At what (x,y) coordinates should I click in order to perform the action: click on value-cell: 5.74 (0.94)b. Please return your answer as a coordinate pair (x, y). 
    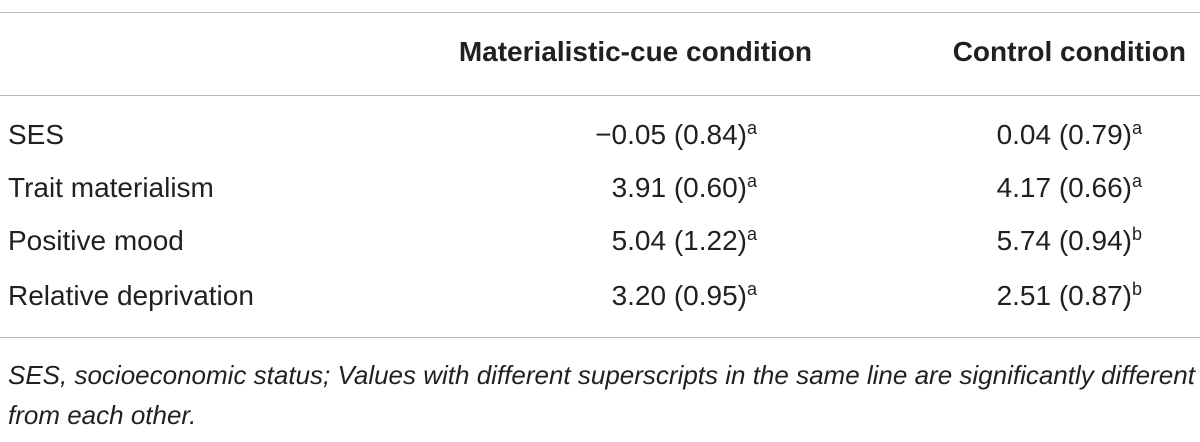
    Looking at the image, I should click on (1069, 241).